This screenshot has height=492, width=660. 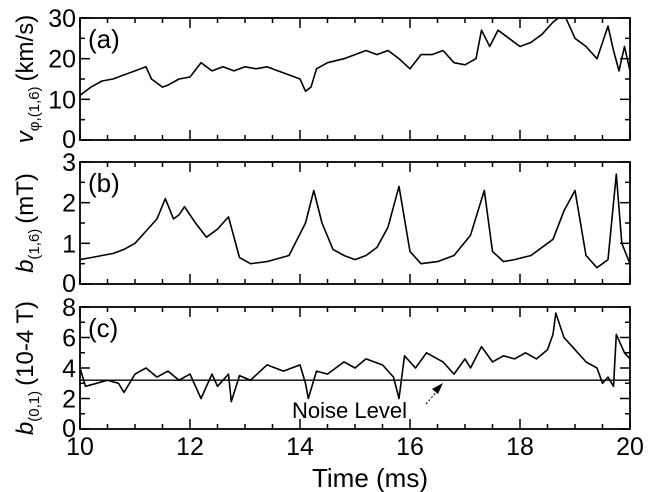 What do you see at coordinates (520, 447) in the screenshot?
I see `x-tick-label: 18` at bounding box center [520, 447].